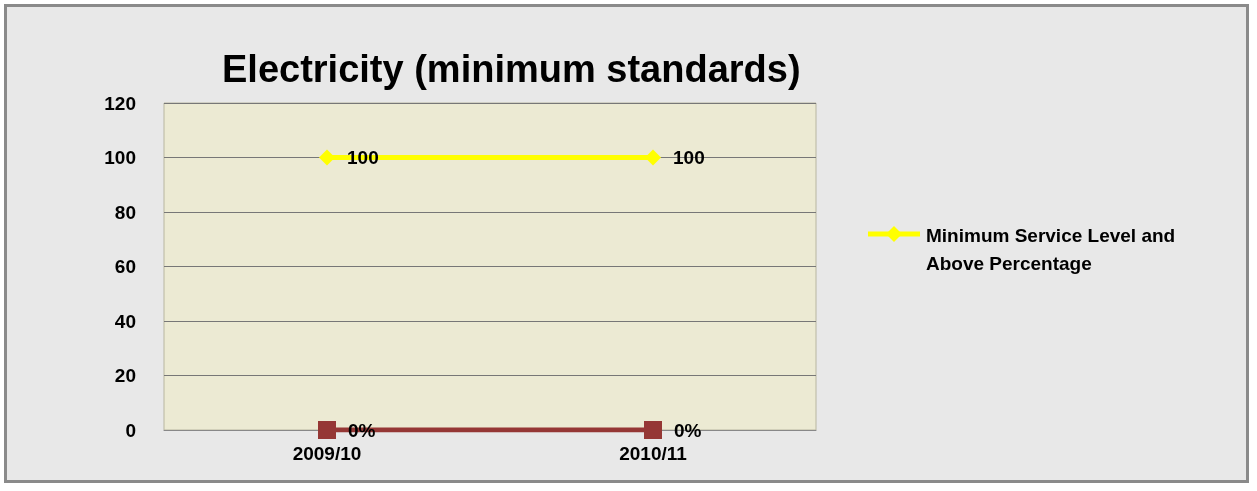  What do you see at coordinates (120, 103) in the screenshot?
I see `y-tick-label: 120` at bounding box center [120, 103].